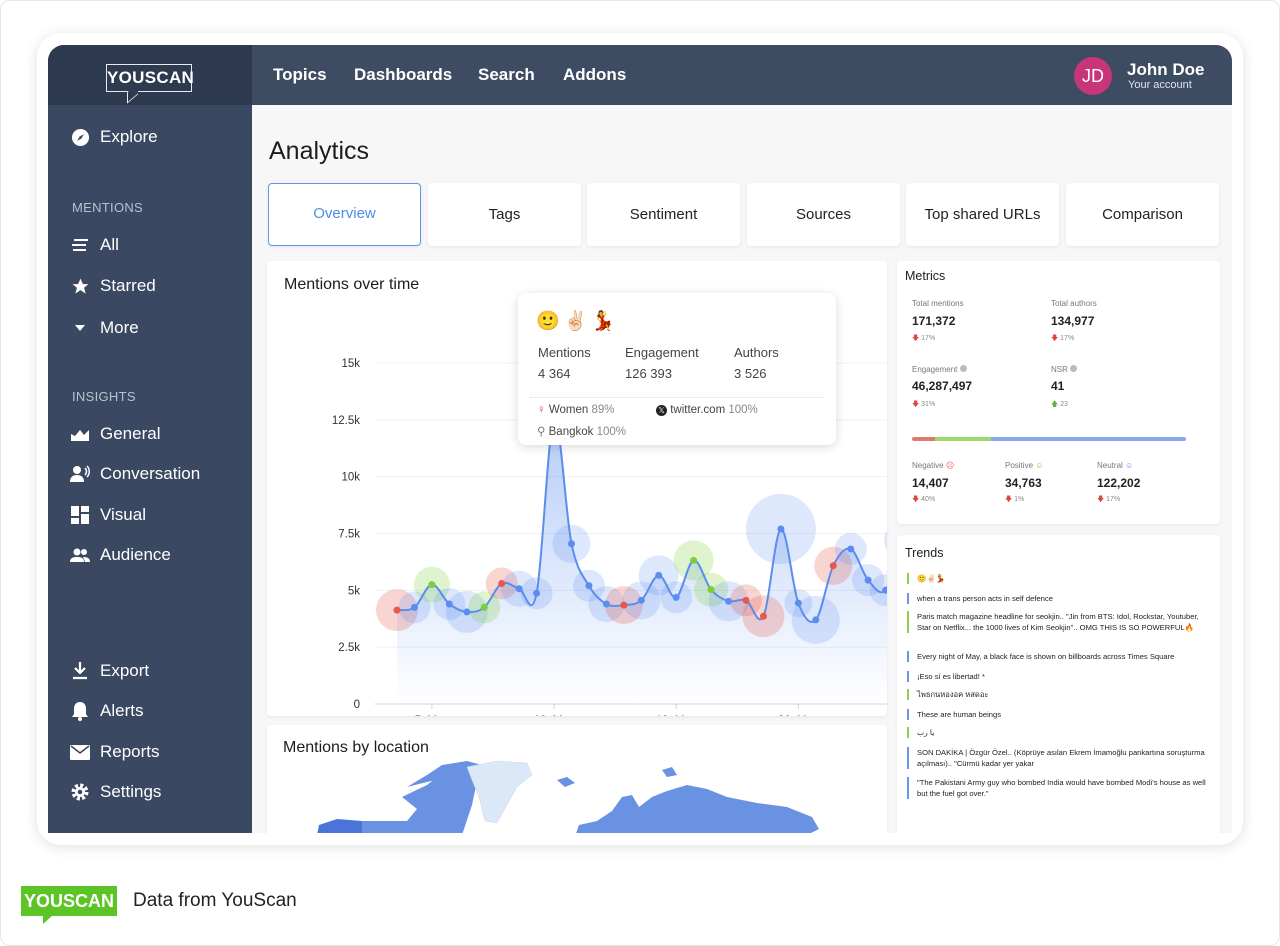  Describe the element at coordinates (1057, 714) in the screenshot. I see `trend-item: These are human beings` at that location.